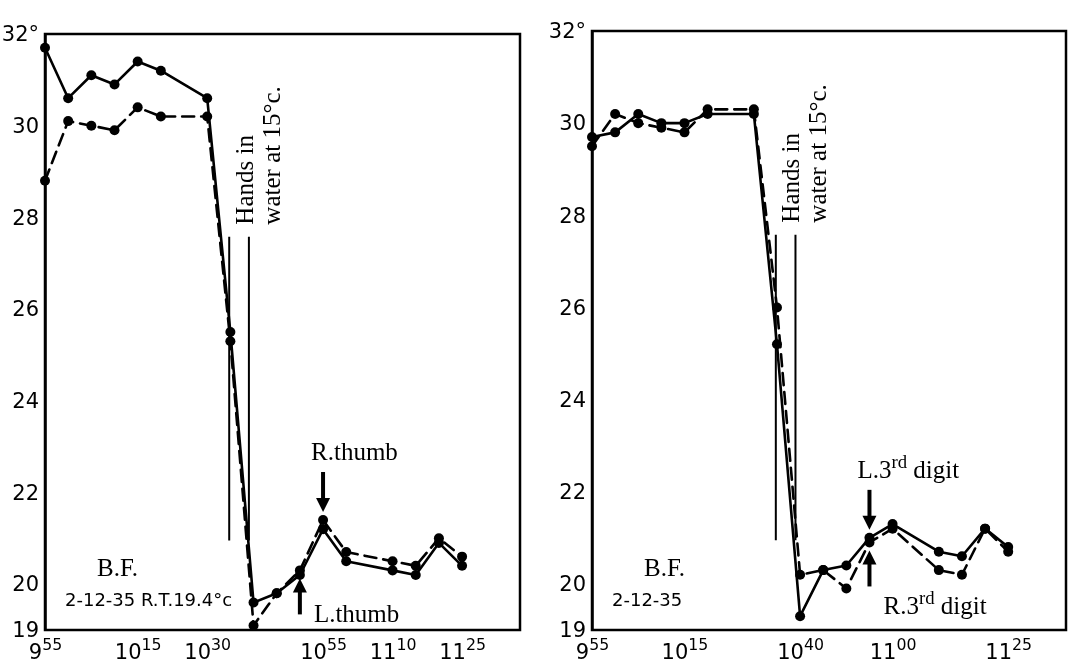 This screenshot has width=1070, height=672. I want to click on annotation: L.thumb, so click(356, 613).